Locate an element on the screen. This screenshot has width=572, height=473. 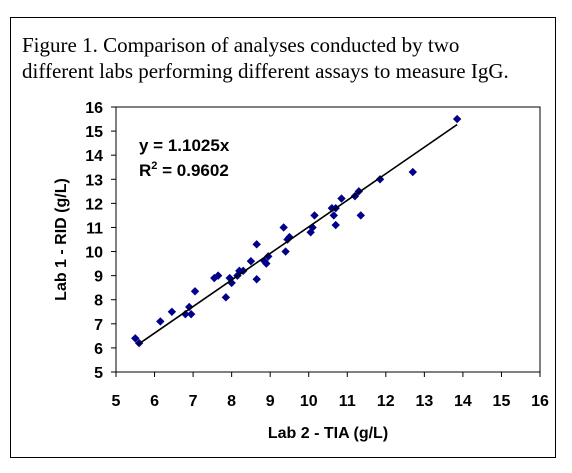
y-tick-label: 14 is located at coordinates (94, 156).